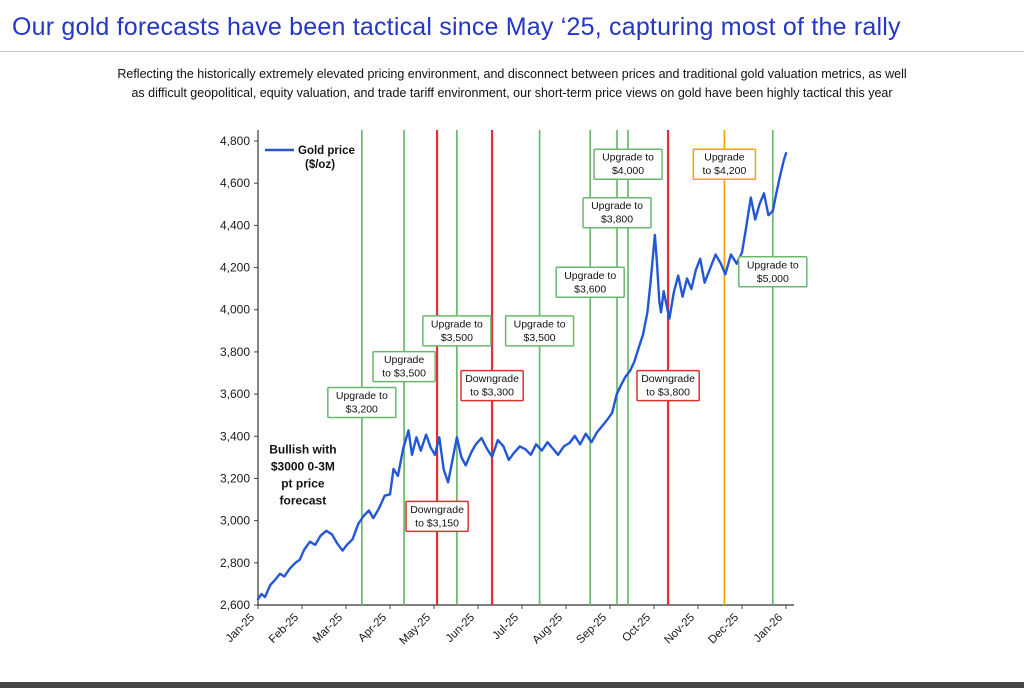 The height and width of the screenshot is (688, 1024). Describe the element at coordinates (235, 141) in the screenshot. I see `y-tick-label: 4,800` at that location.